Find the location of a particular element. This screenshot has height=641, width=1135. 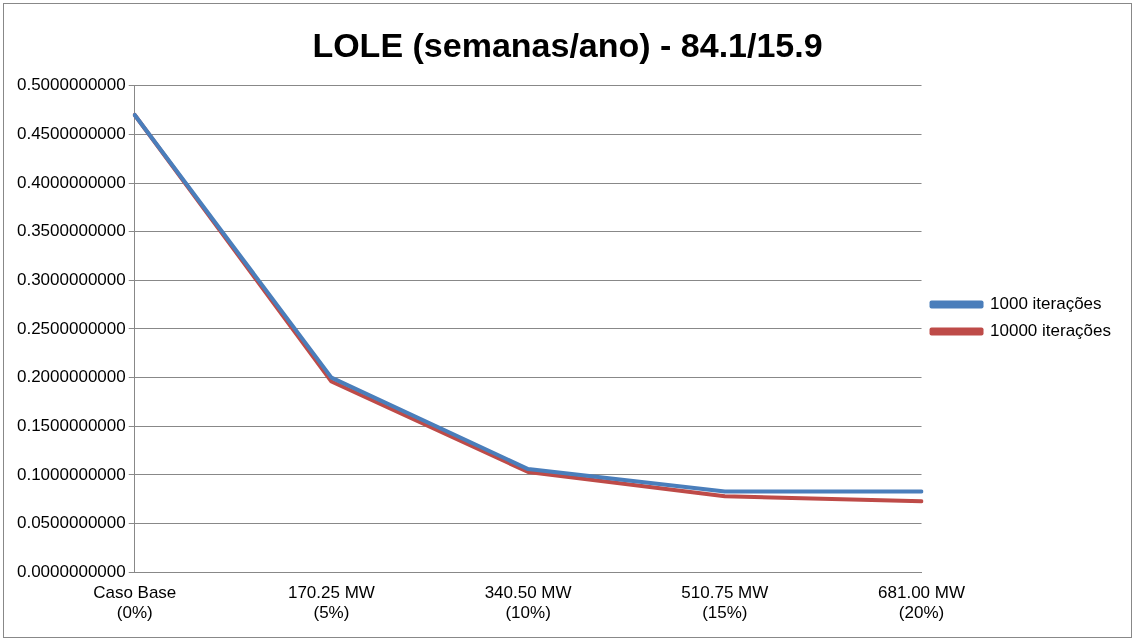

y-tick-label: 0.5000000000 is located at coordinates (71, 85).